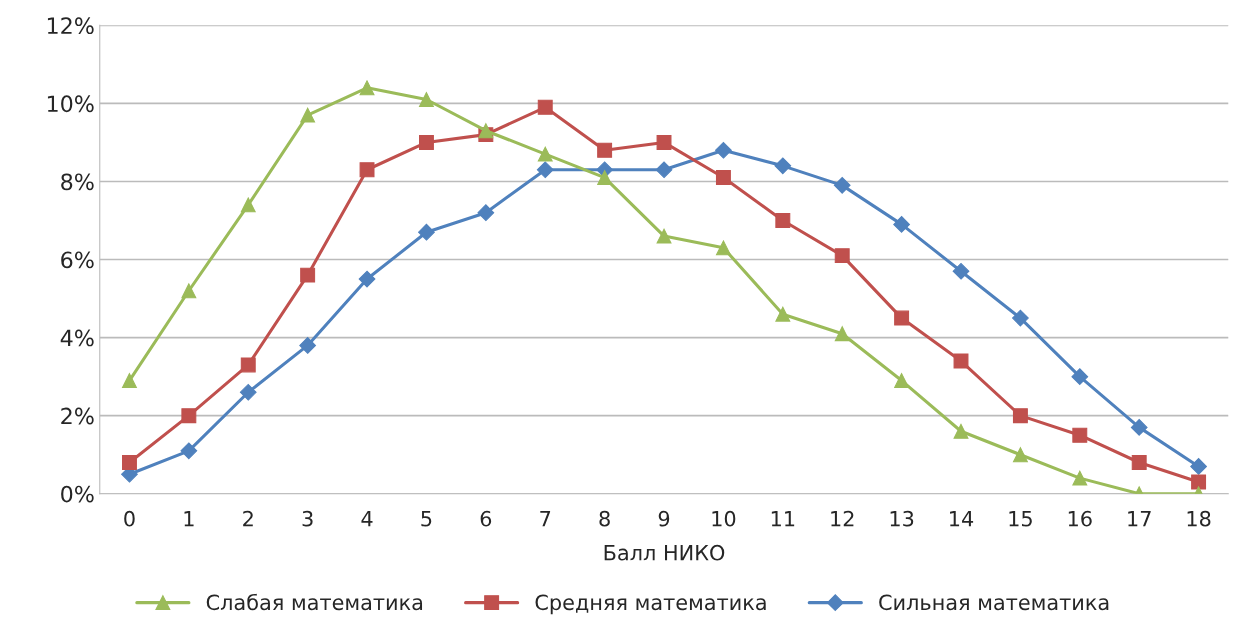  Describe the element at coordinates (77, 260) in the screenshot. I see `y-tick-label: 6%` at that location.